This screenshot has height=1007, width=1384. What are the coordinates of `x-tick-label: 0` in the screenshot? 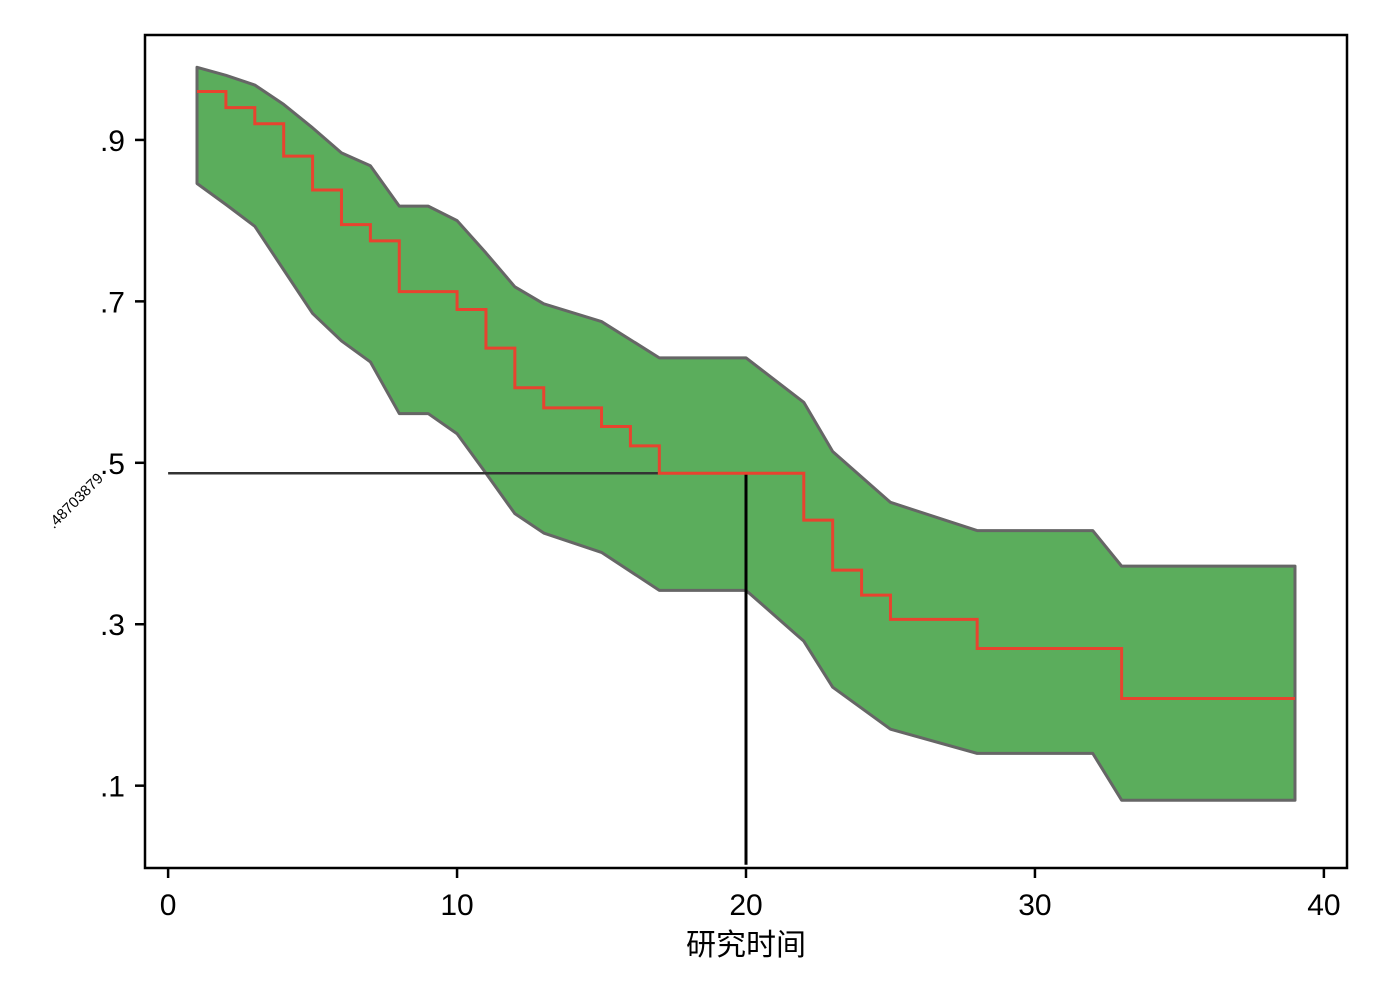 It's located at (168, 905).